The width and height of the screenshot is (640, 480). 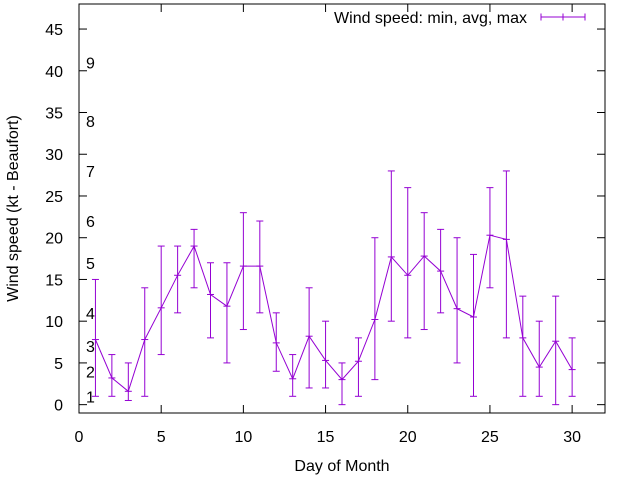 I want to click on y-tick-label: 15, so click(x=54, y=280).